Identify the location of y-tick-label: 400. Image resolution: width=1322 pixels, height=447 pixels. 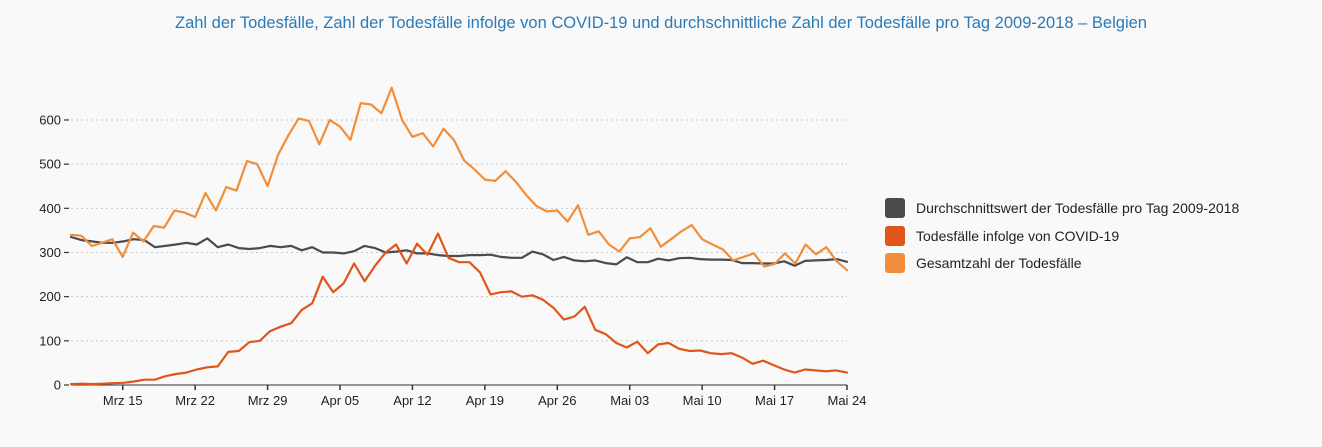
(50, 208).